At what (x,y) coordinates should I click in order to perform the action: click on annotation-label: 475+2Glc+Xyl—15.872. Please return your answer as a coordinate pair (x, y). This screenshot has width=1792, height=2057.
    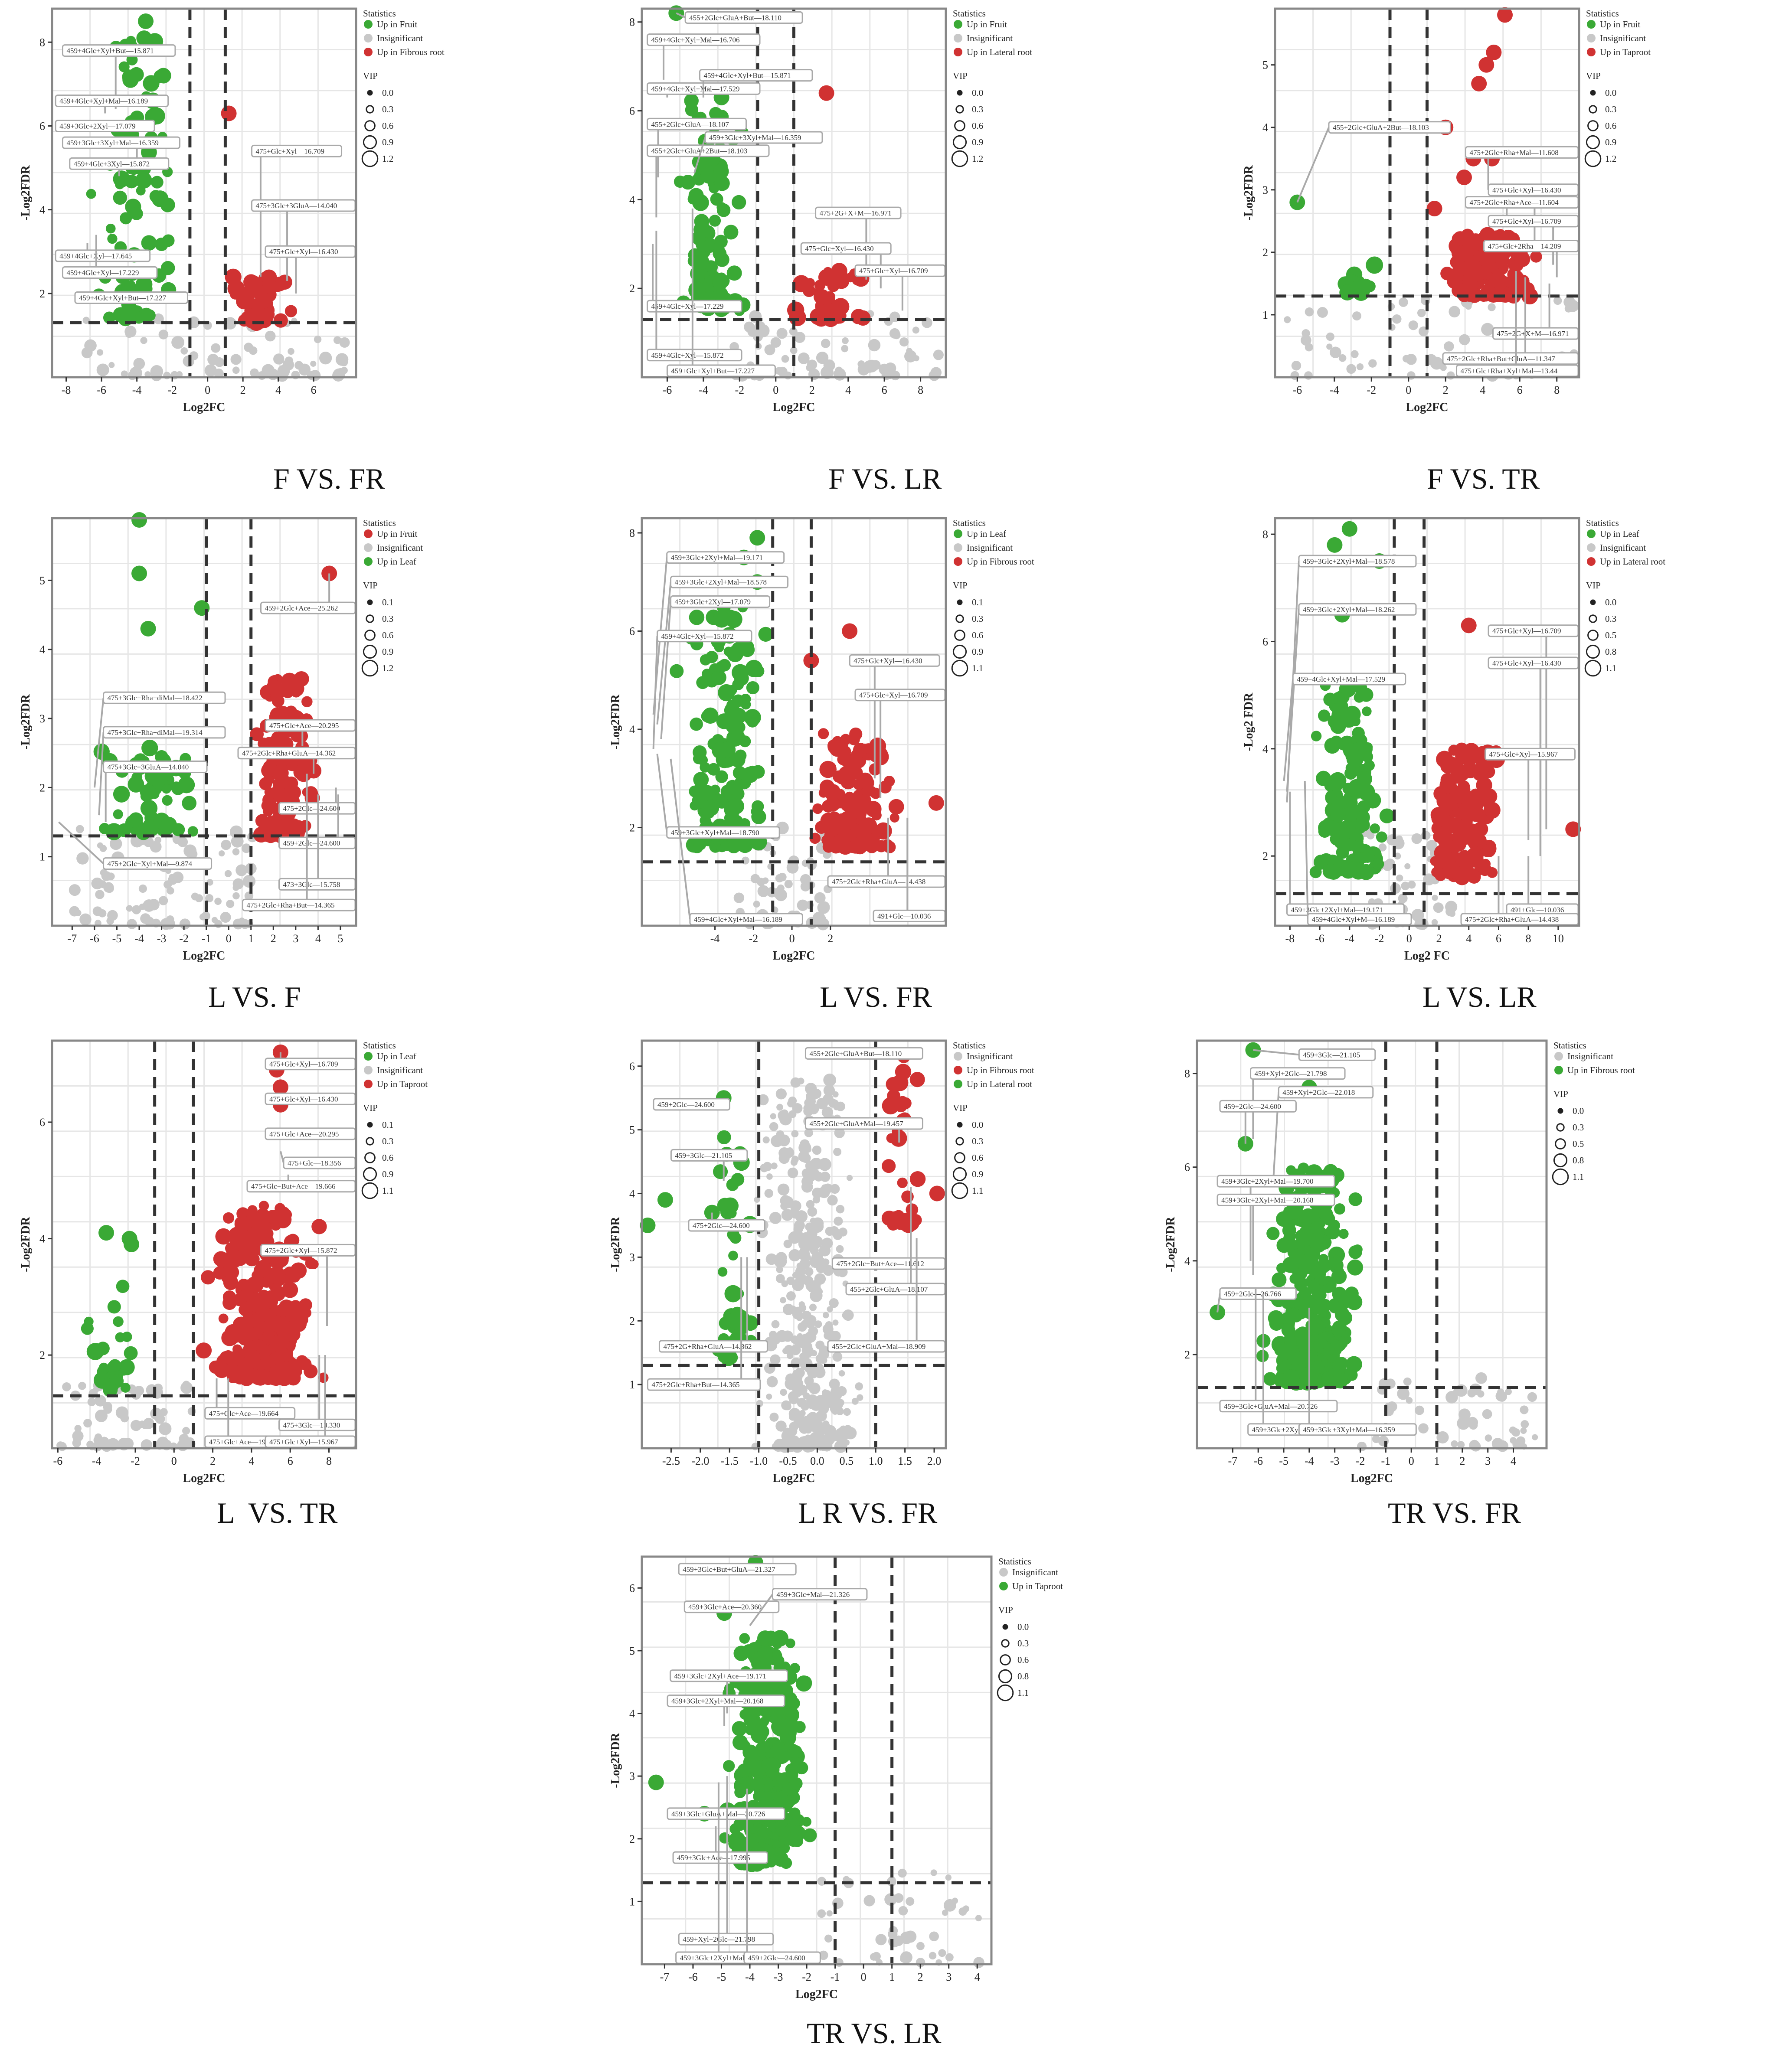
    Looking at the image, I should click on (301, 1250).